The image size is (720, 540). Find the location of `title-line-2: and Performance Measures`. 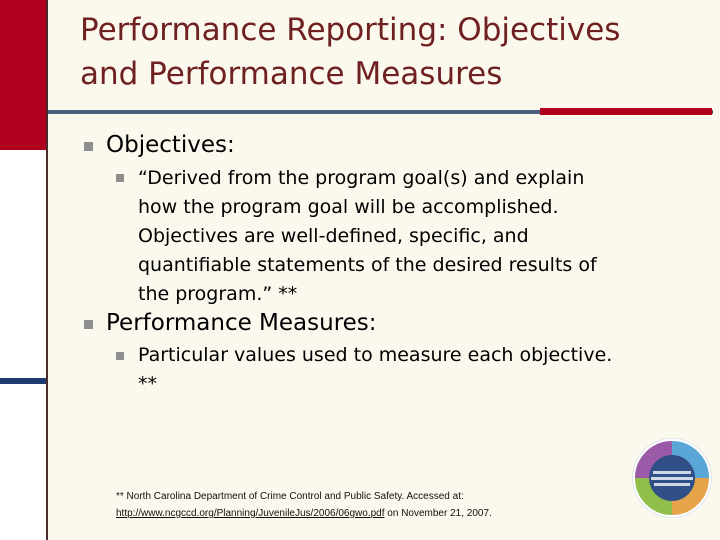

title-line-2: and Performance Measures is located at coordinates (291, 74).